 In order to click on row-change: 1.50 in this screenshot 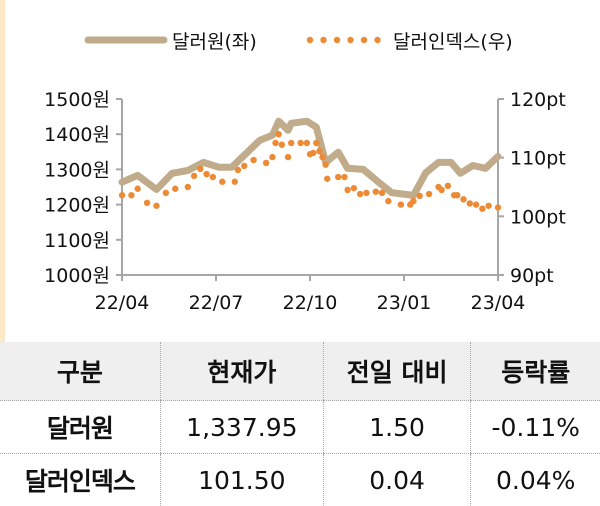, I will do `click(397, 427)`.